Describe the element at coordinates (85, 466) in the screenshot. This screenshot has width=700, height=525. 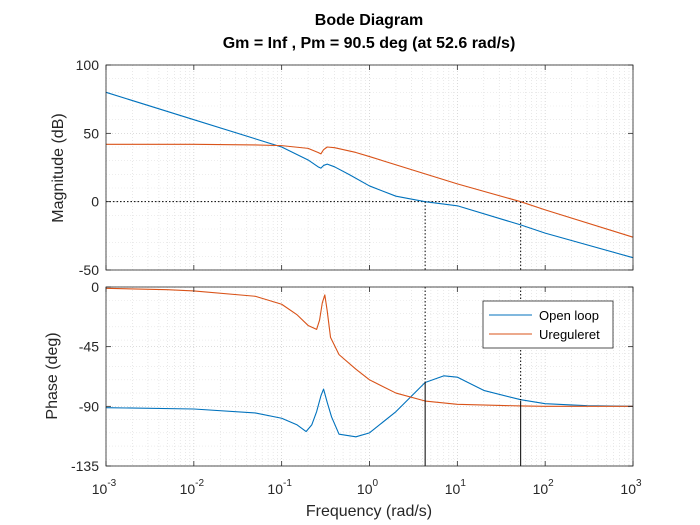
I see `phase-y-tick-label: -135` at that location.